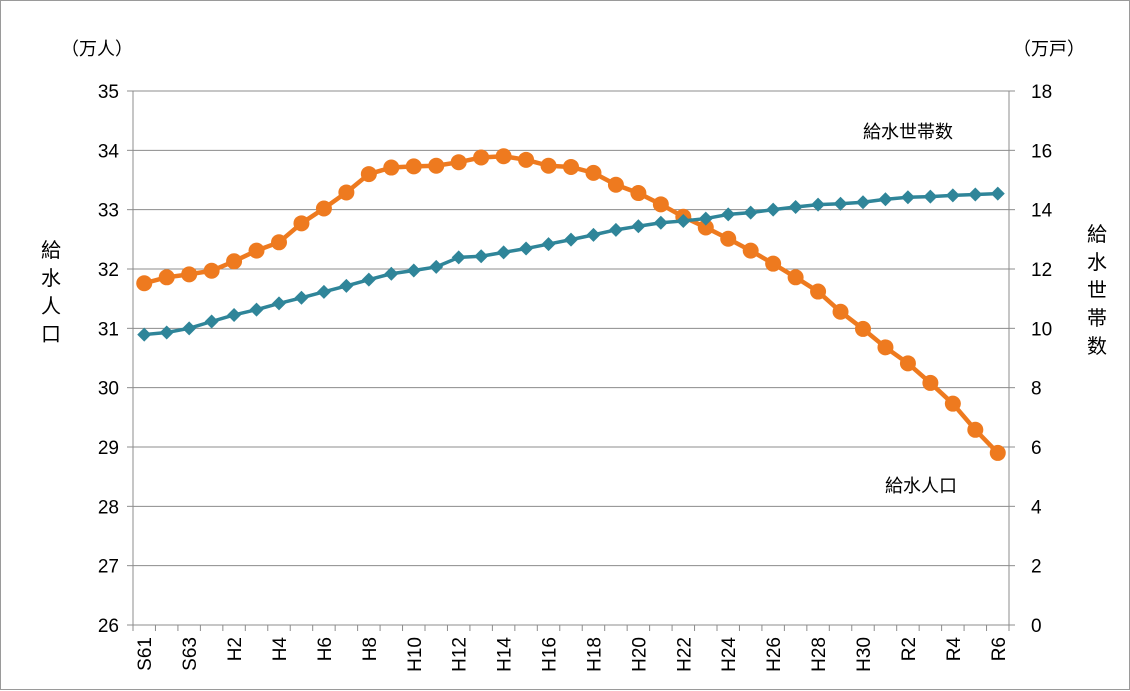 This screenshot has height=691, width=1130. Describe the element at coordinates (108, 567) in the screenshot. I see `left-tick-label-1: 27` at that location.